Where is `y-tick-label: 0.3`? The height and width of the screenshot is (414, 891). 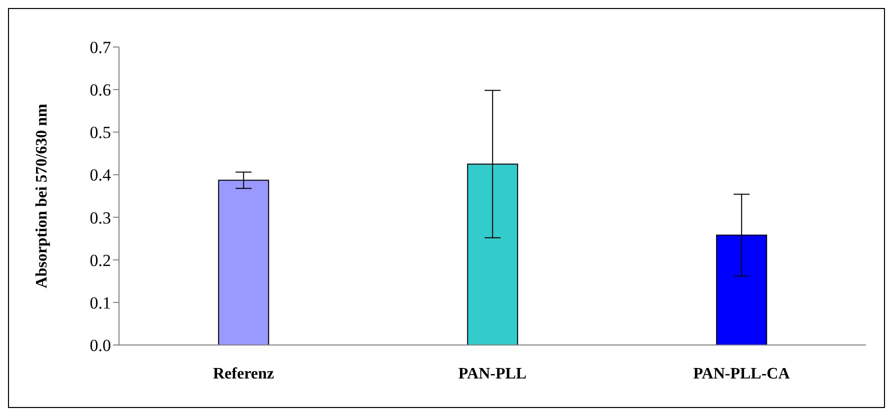
y-tick-label: 0.3 is located at coordinates (100, 218).